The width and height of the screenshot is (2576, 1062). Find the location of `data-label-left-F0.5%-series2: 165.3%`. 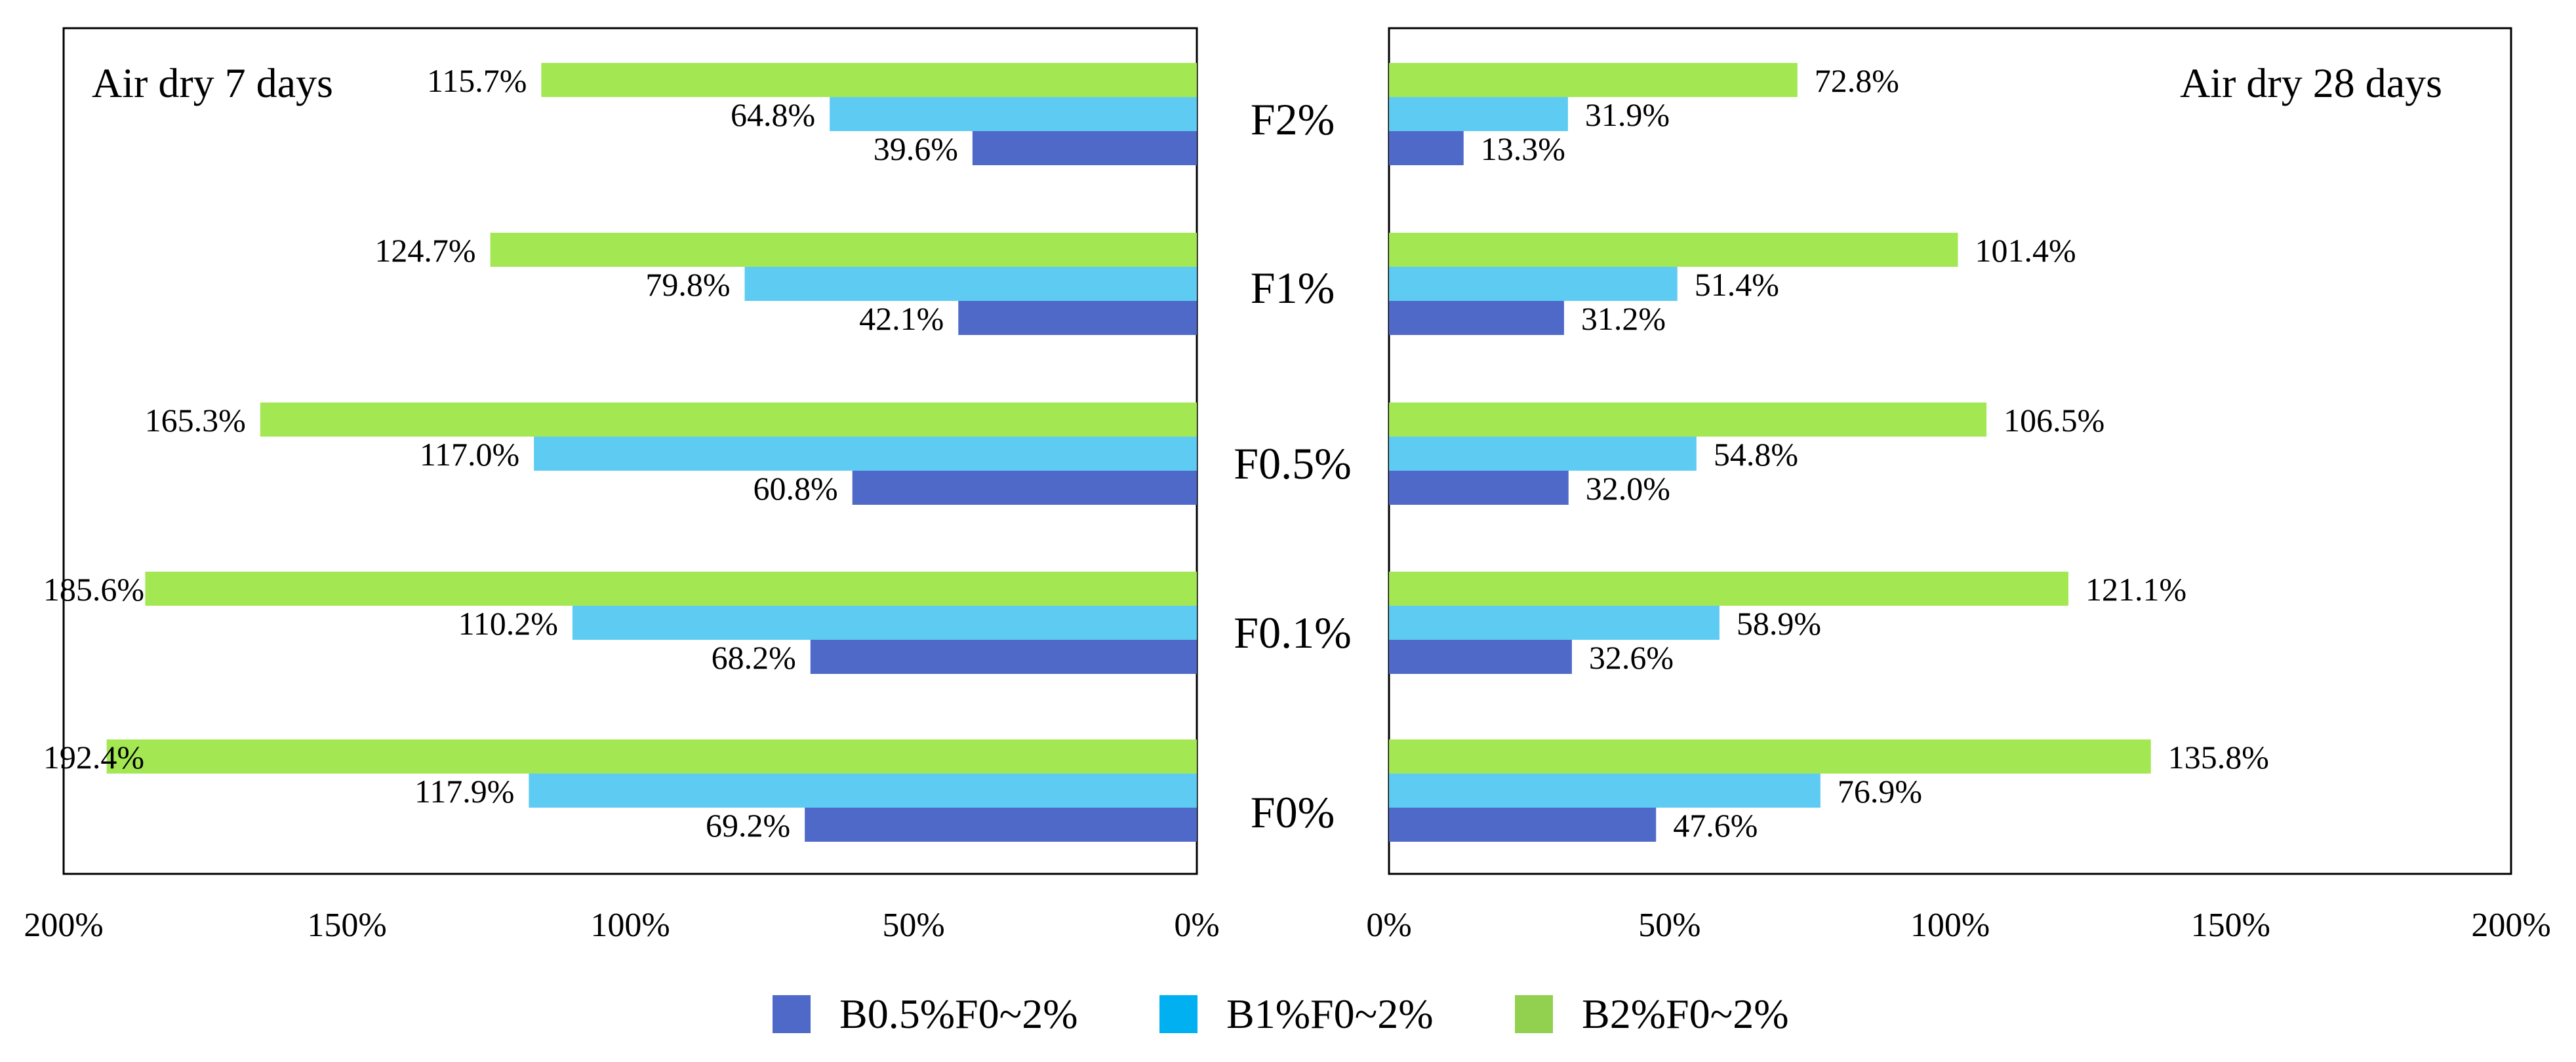

data-label-left-F0.5%-series2: 165.3% is located at coordinates (195, 420).